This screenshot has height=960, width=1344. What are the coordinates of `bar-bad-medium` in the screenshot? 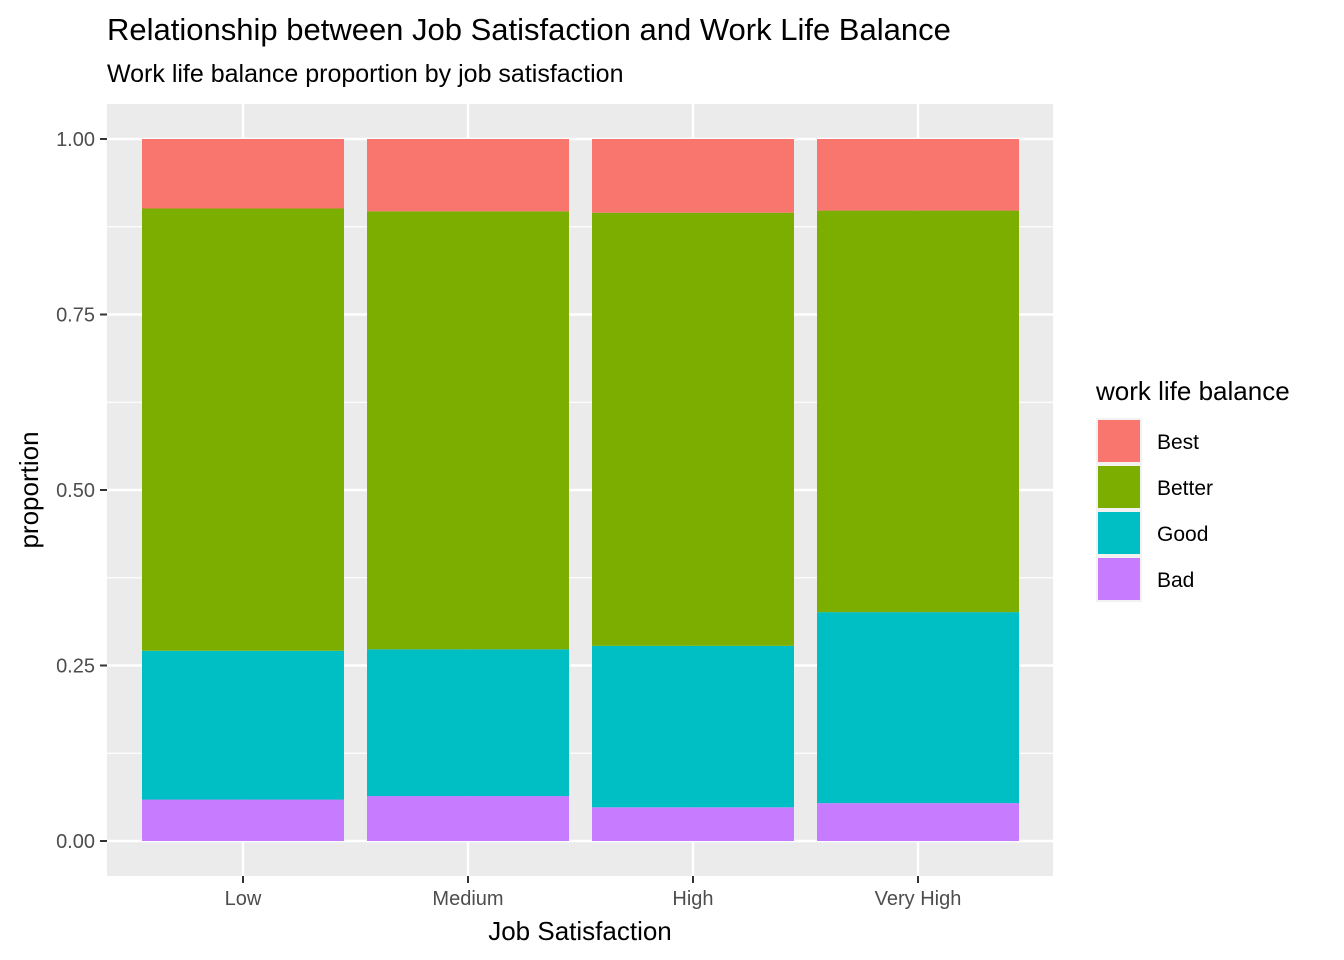 It's located at (468, 818).